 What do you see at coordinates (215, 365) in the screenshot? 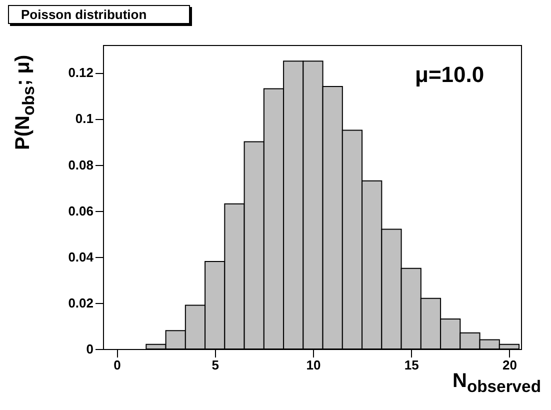
I see `x-tick-label: 5` at bounding box center [215, 365].